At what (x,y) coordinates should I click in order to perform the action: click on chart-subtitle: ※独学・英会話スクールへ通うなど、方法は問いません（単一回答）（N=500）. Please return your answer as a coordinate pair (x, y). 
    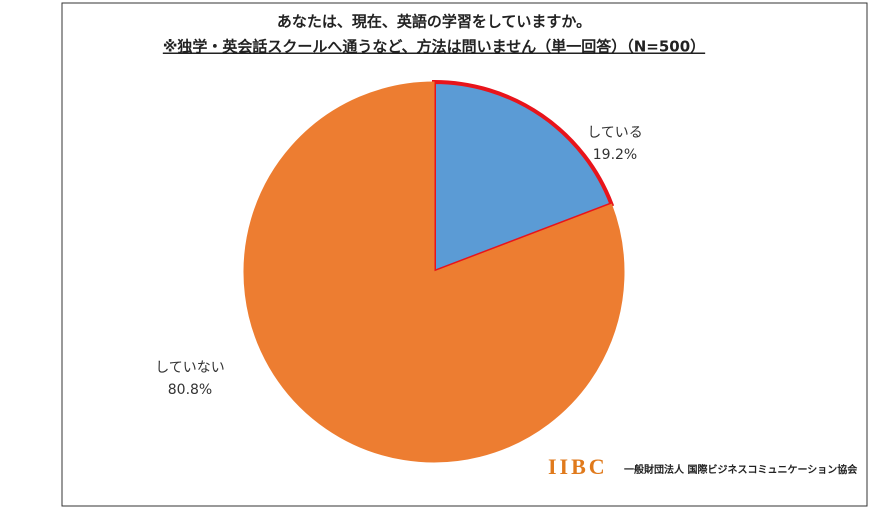
    Looking at the image, I should click on (434, 47).